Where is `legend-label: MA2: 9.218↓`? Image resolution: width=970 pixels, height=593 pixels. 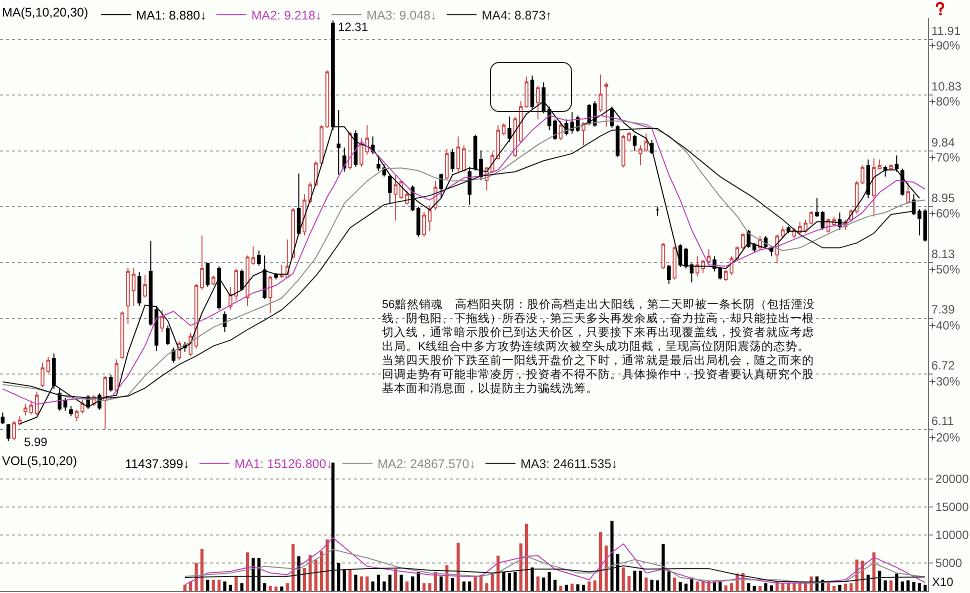 legend-label: MA2: 9.218↓ is located at coordinates (286, 15).